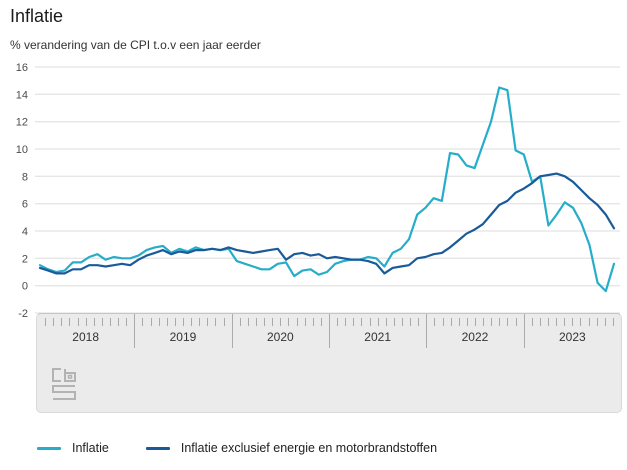 The width and height of the screenshot is (627, 470). I want to click on legend-swatch-kerninflatie, so click(157, 448).